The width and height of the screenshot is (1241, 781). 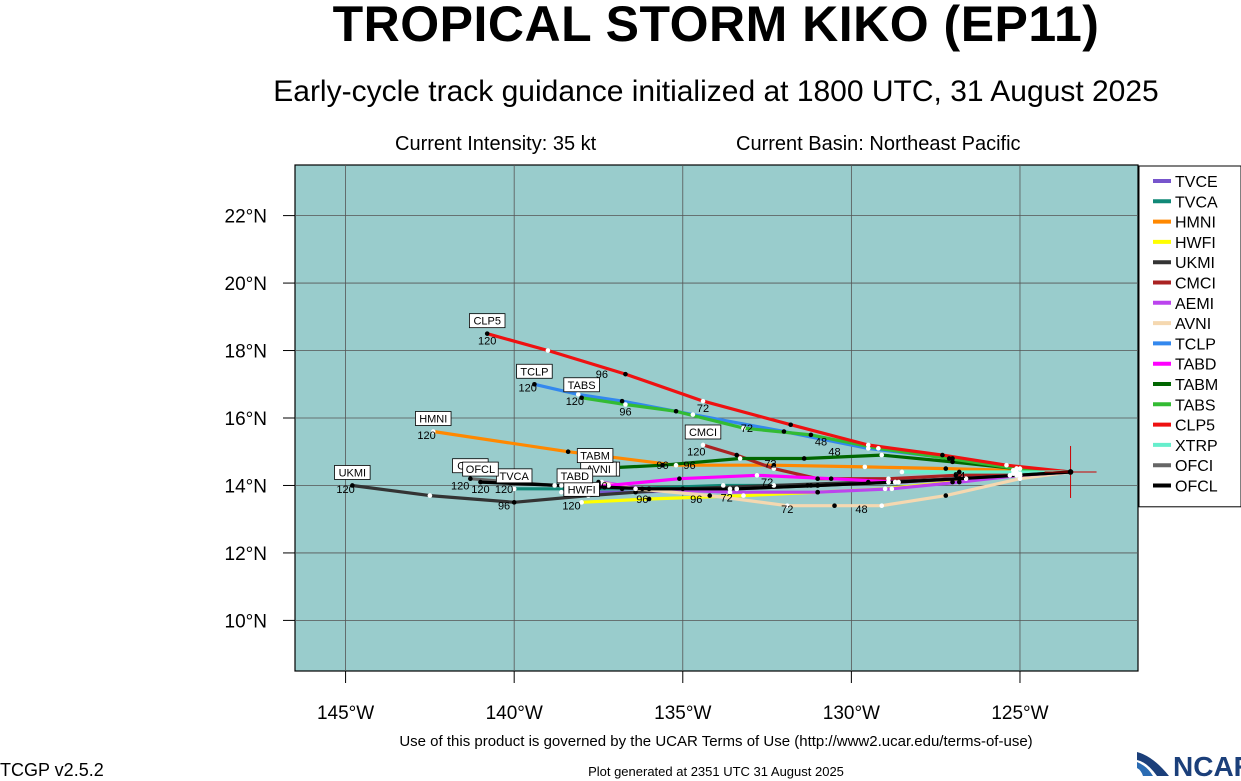 I want to click on track-label-hwfi: HWFI, so click(x=582, y=490).